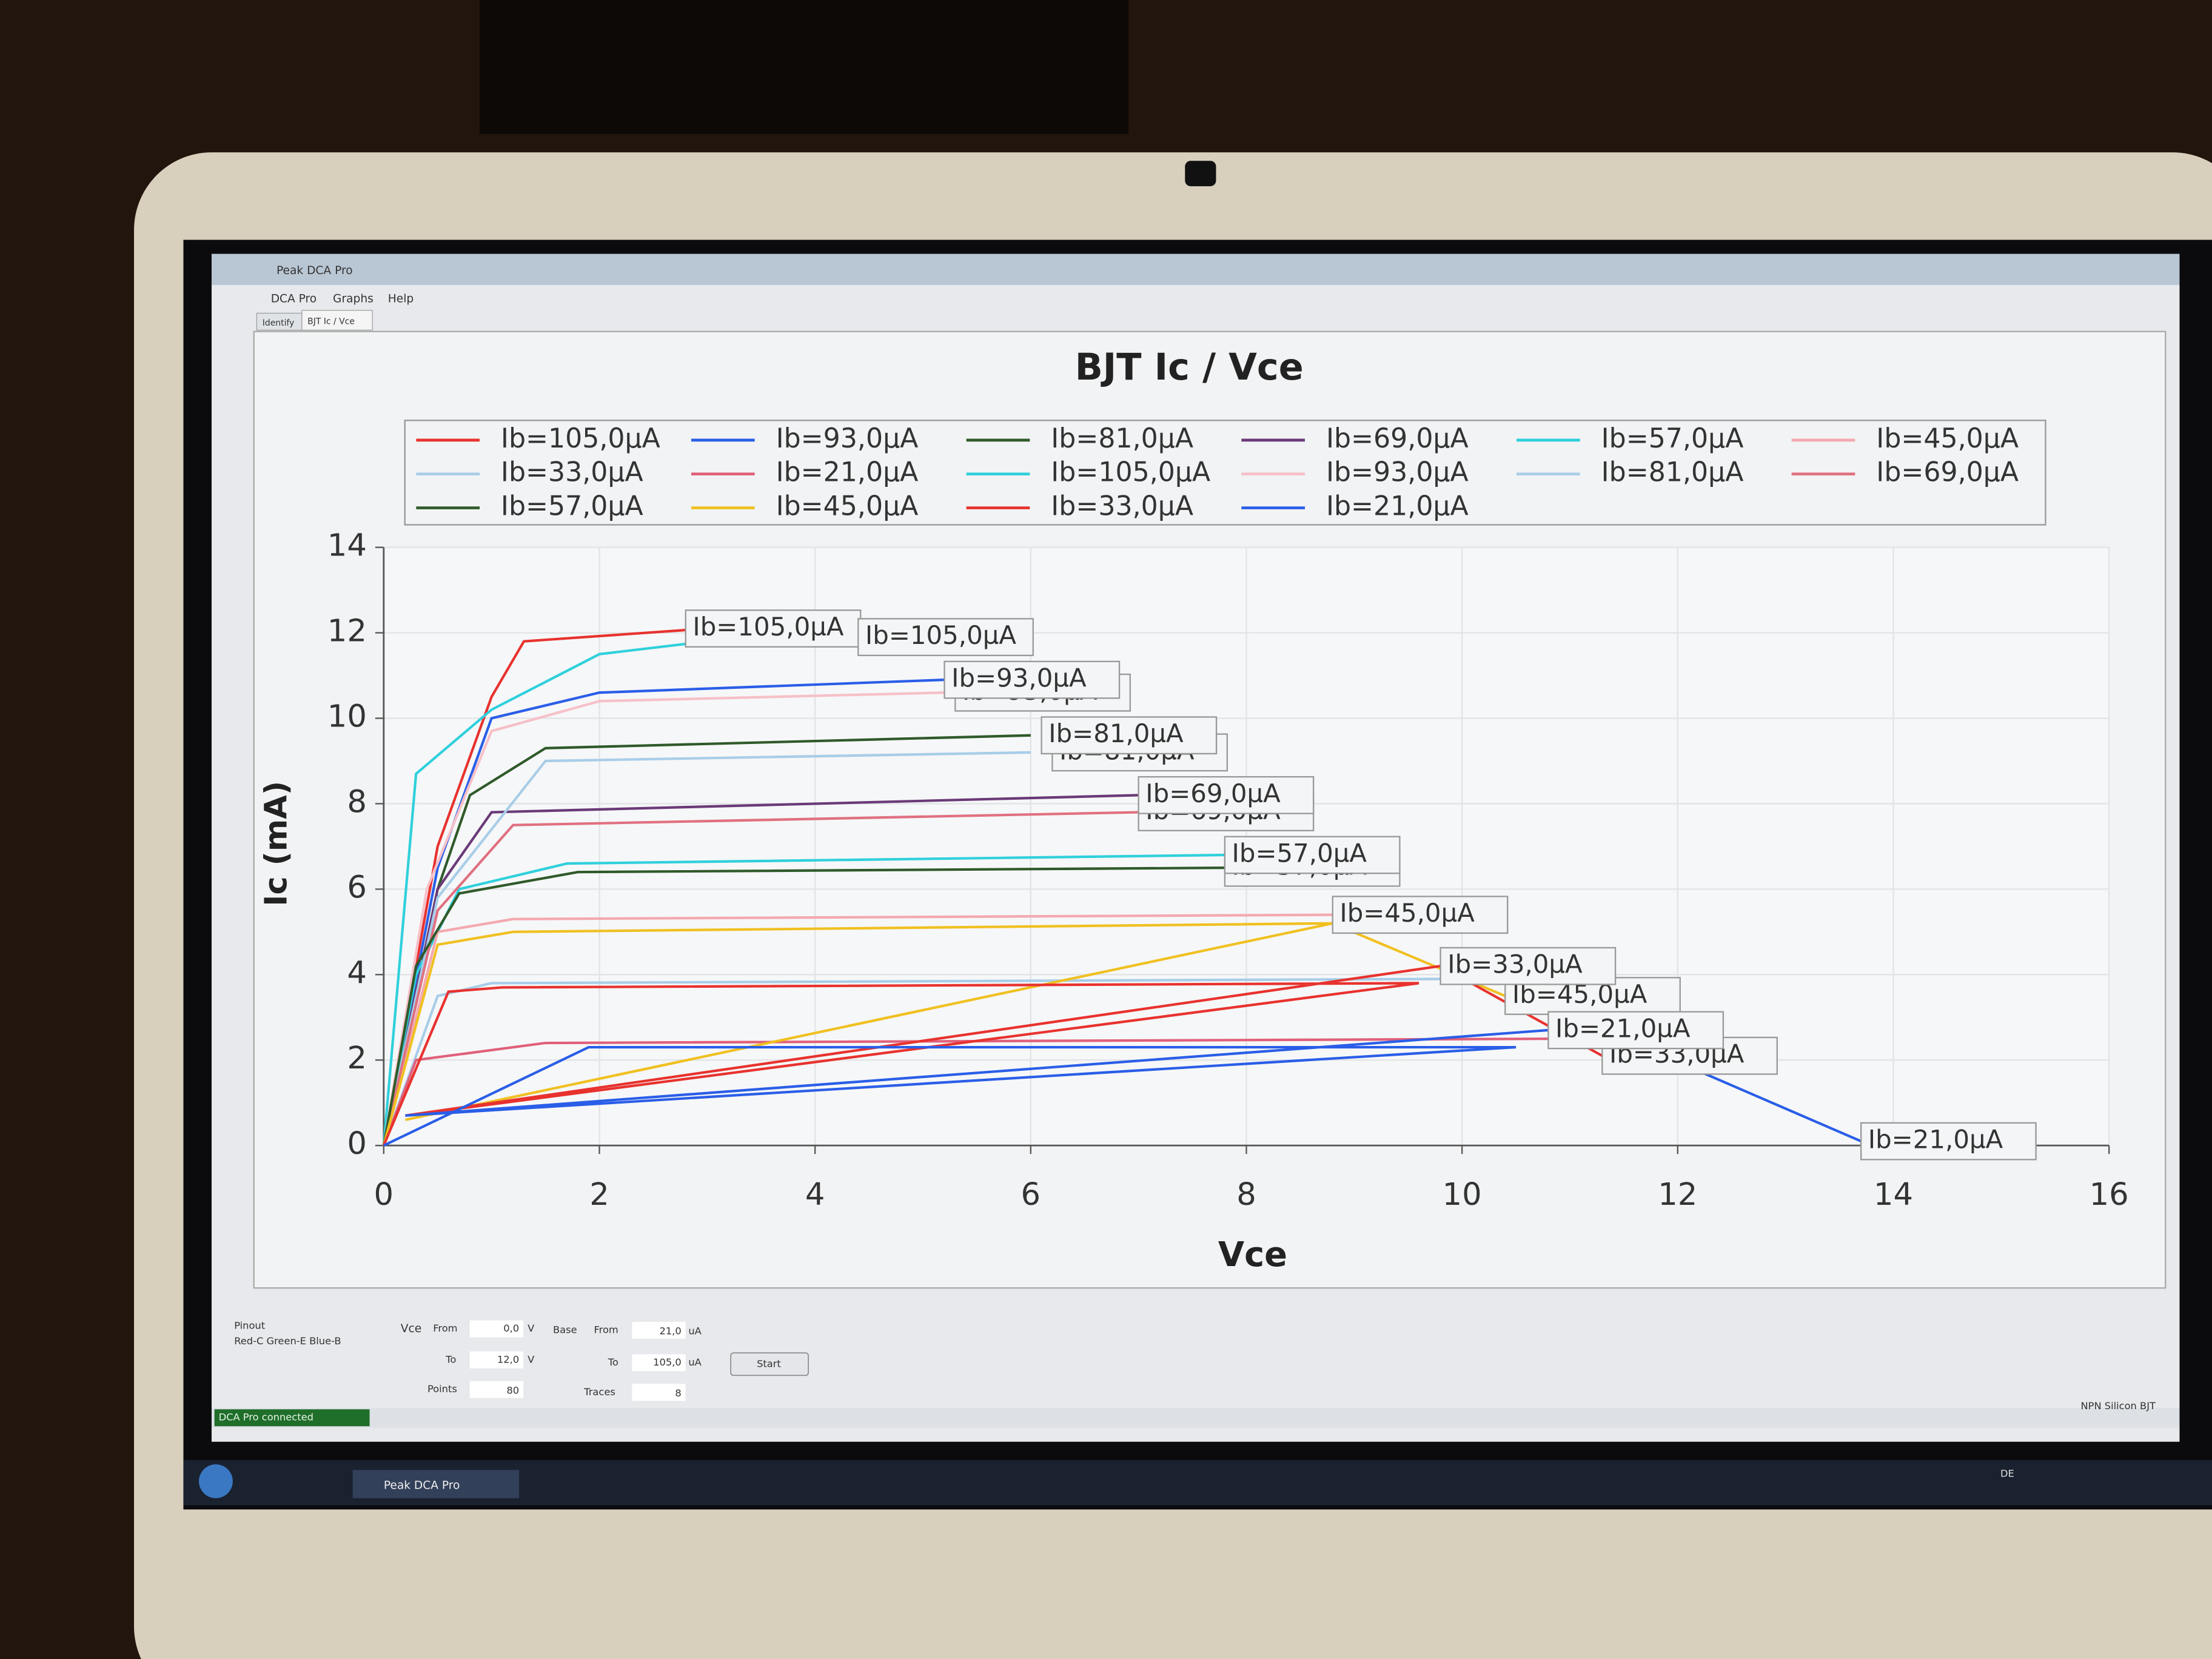 Image resolution: width=2212 pixels, height=1659 pixels. I want to click on pinout: Red-C Green-E Blue-B, so click(287, 1341).